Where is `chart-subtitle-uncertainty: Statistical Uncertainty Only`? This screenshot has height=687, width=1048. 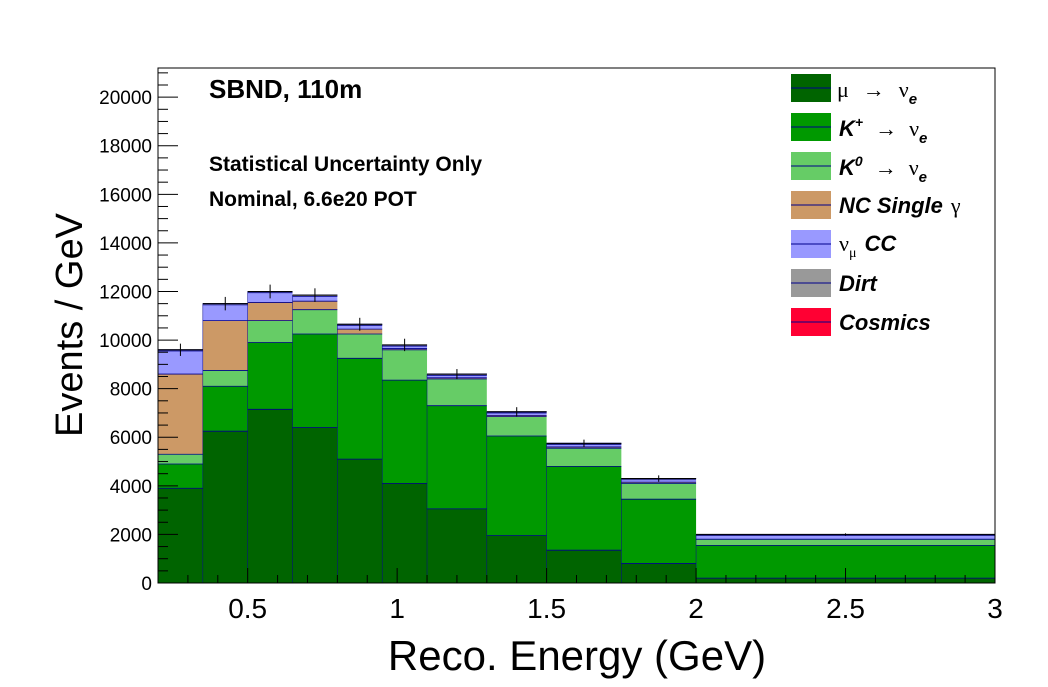 chart-subtitle-uncertainty: Statistical Uncertainty Only is located at coordinates (345, 164).